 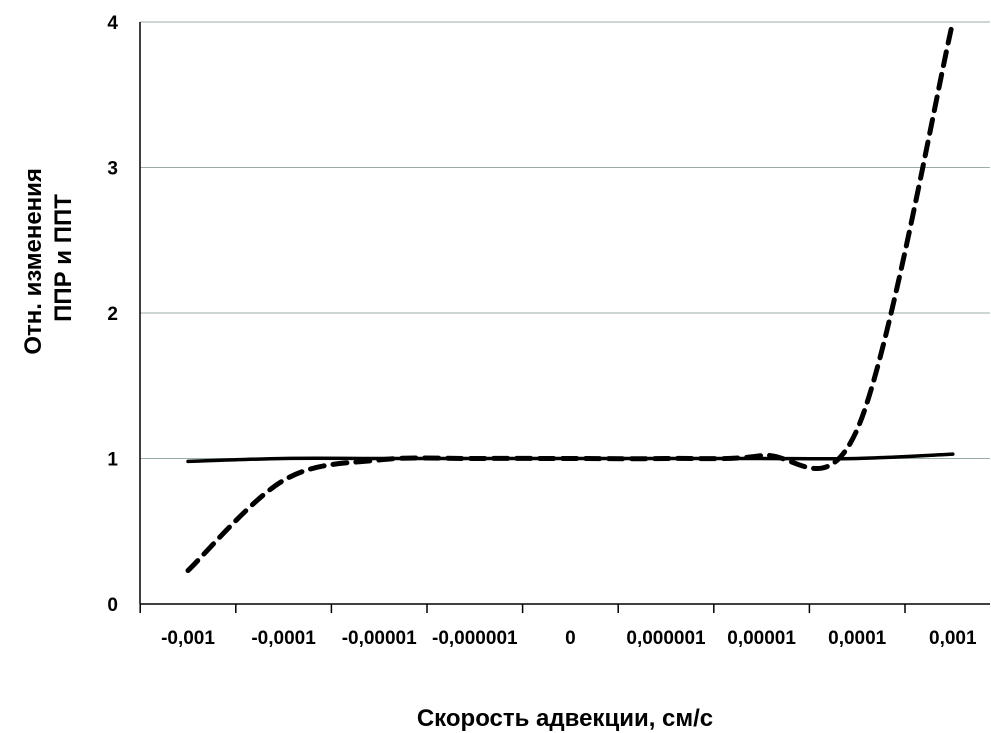 I want to click on x-tick-label-8: 0,001, so click(x=953, y=638).